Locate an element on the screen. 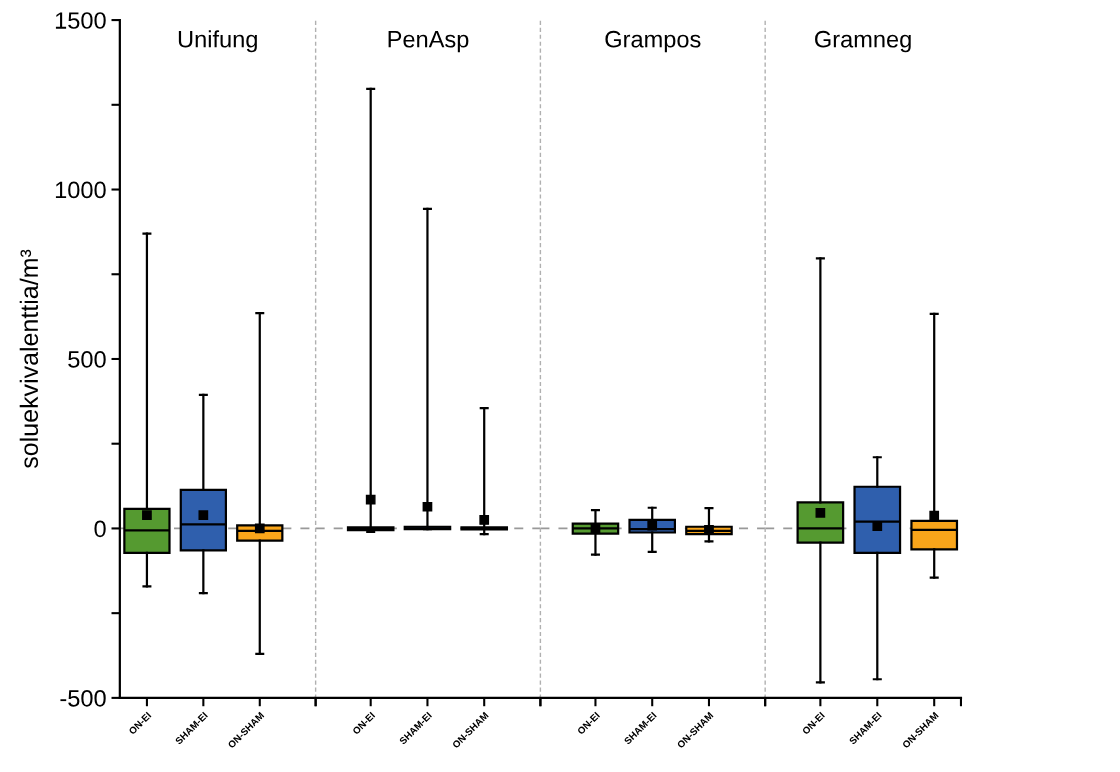 This screenshot has width=1120, height=772. y-tick-label: 1500 is located at coordinates (80, 20).